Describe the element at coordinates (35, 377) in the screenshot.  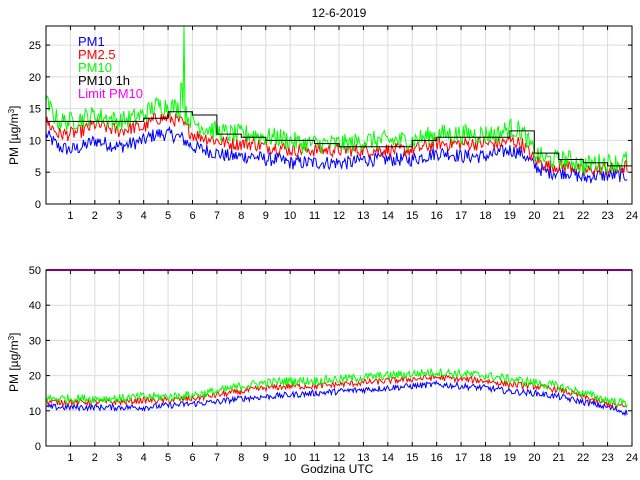
I see `bottom-y-tick-label: 20` at that location.